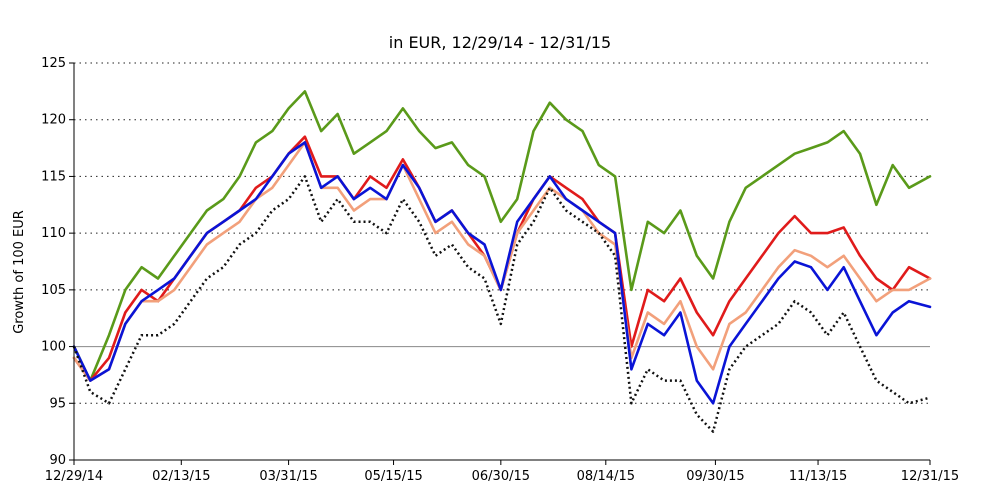 The image size is (990, 503). Describe the element at coordinates (930, 476) in the screenshot. I see `x-tick-label: 12/31/15` at that location.